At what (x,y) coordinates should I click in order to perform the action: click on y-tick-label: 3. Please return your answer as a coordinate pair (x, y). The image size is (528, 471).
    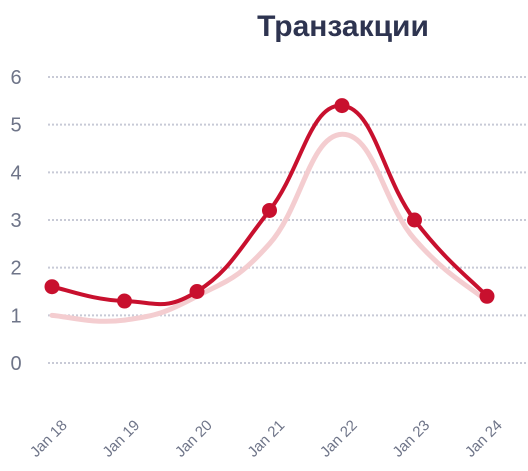
    Looking at the image, I should click on (15, 221).